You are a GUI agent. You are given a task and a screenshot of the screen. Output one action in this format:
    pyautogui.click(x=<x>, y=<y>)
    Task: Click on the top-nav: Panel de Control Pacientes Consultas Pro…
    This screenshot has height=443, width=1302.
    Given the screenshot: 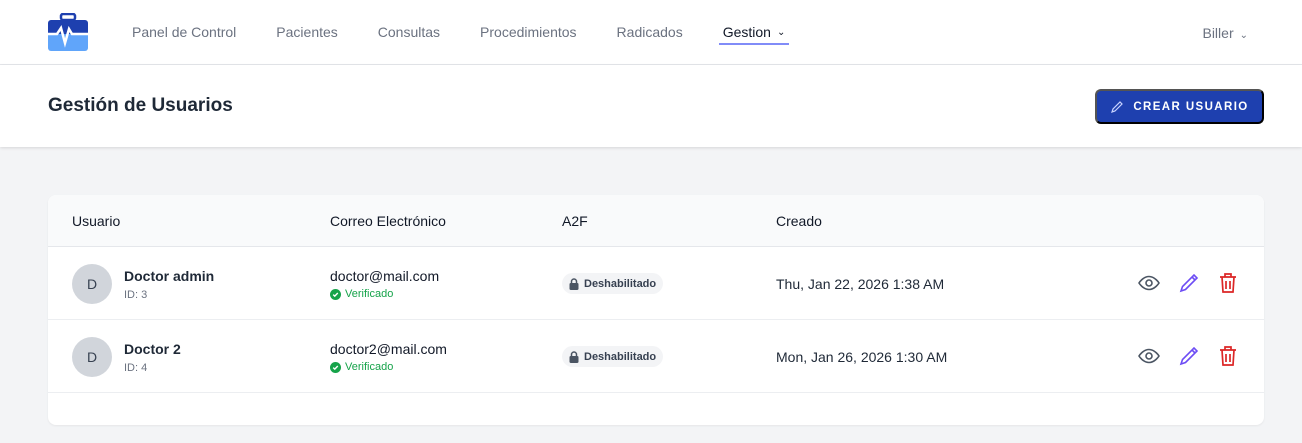 What is the action you would take?
    pyautogui.click(x=651, y=32)
    